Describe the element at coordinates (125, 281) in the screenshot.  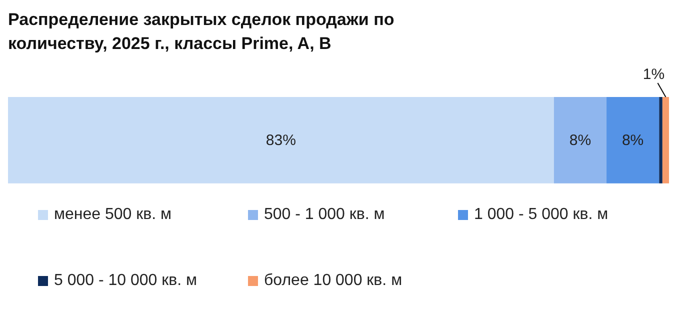
I see `legend-label: 5 000 - 10 000 кв. м` at that location.